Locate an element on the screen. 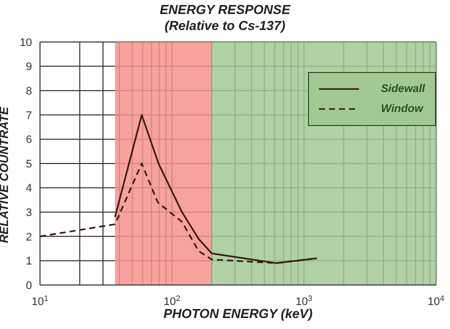 The height and width of the screenshot is (329, 450). y-tick-label: 1 is located at coordinates (29, 262).